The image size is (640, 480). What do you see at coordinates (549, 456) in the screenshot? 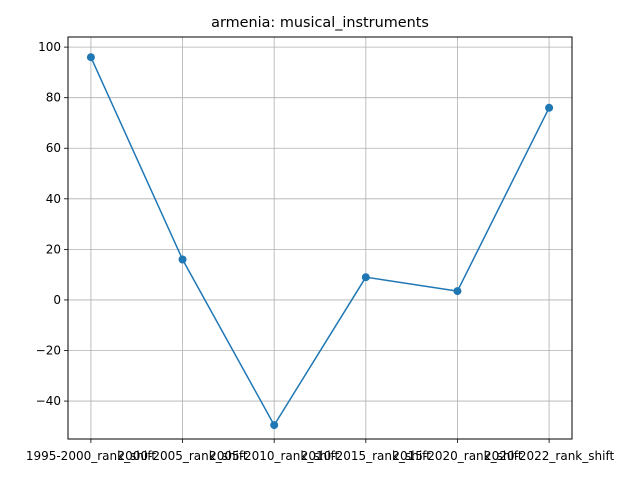
I see `x-tick-label: 2020-2022_rank_shift` at bounding box center [549, 456].